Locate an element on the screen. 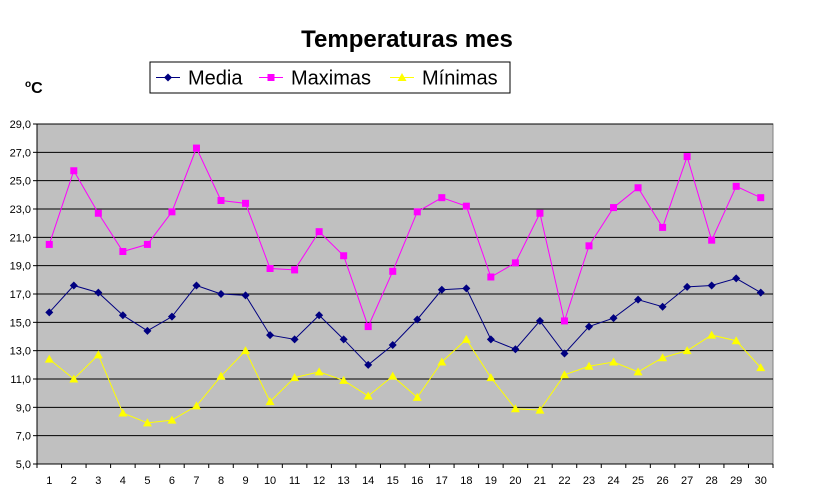  x-tick-label: 26 is located at coordinates (662, 481).